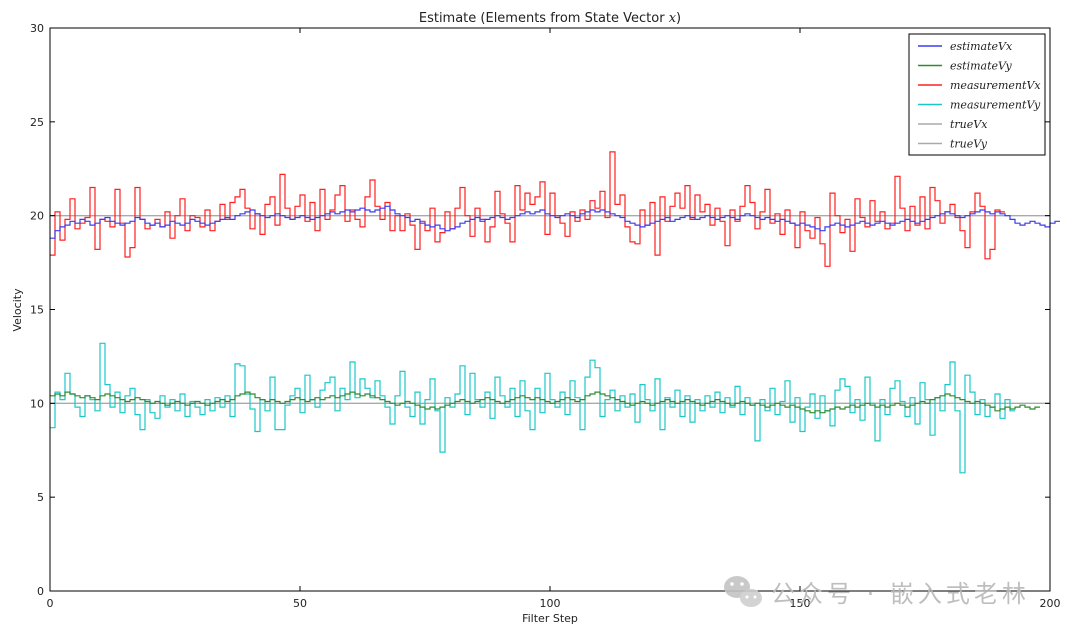 The image size is (1080, 636). I want to click on legend-box, so click(977, 94).